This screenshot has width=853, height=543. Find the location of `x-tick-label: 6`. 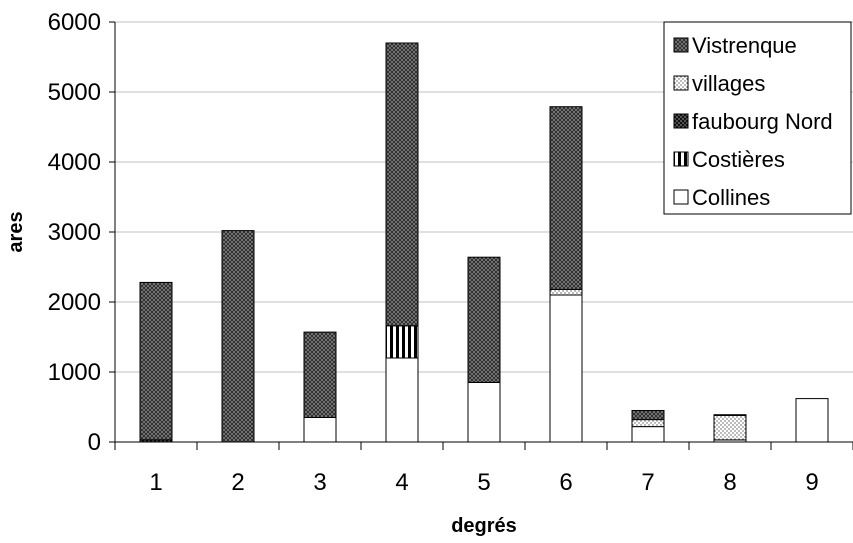

x-tick-label: 6 is located at coordinates (565, 482).